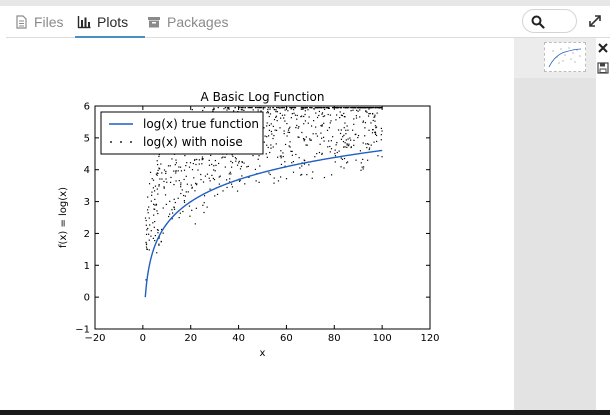  Describe the element at coordinates (187, 21) in the screenshot. I see `tab-packages: Packages` at that location.